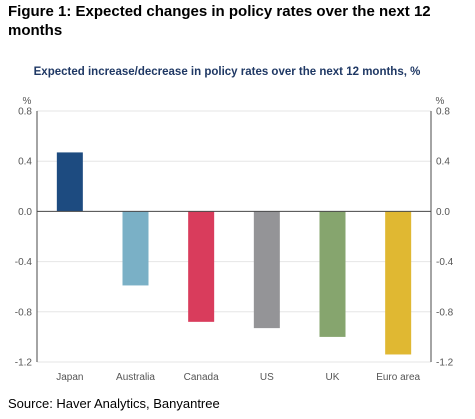 This screenshot has height=419, width=475. I want to click on y-tick-label-left: -1.2, so click(24, 363).